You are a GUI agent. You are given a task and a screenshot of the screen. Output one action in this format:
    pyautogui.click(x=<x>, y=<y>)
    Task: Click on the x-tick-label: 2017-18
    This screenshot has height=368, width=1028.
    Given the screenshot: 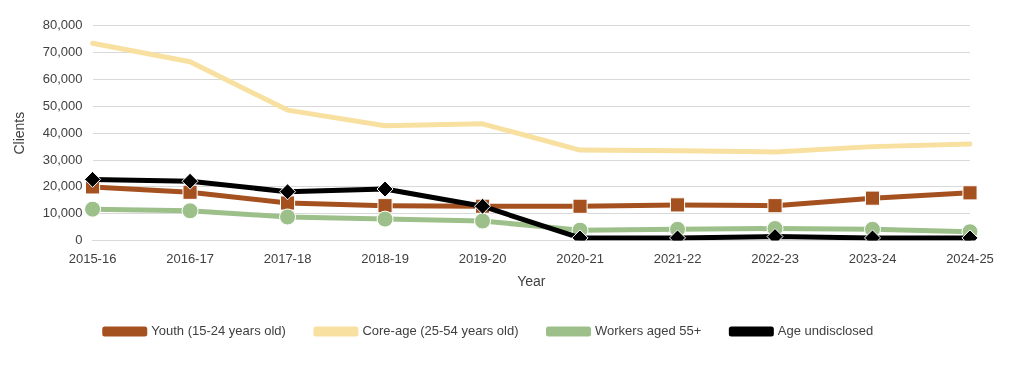 What is the action you would take?
    pyautogui.click(x=287, y=258)
    